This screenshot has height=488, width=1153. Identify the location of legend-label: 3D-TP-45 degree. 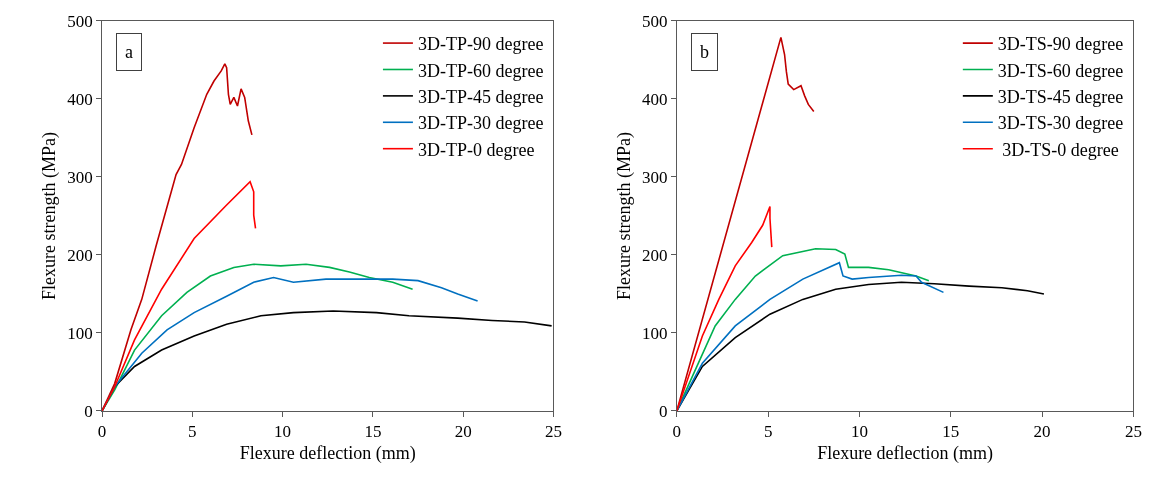
(480, 96).